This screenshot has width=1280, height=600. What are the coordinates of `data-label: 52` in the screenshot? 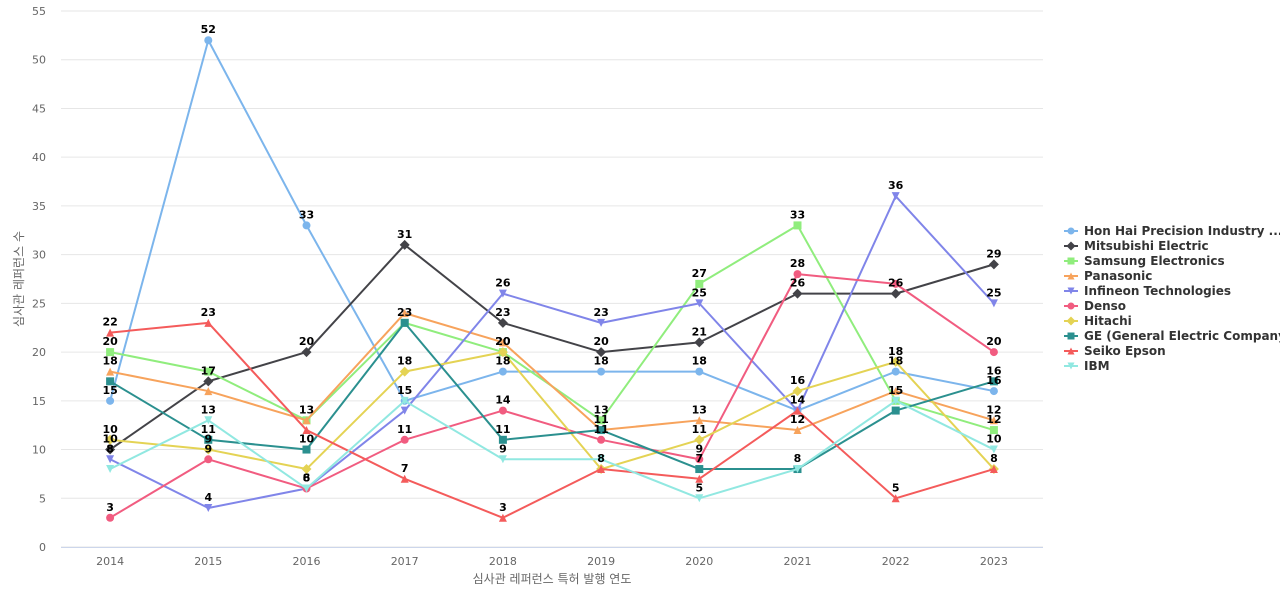 It's located at (208, 29).